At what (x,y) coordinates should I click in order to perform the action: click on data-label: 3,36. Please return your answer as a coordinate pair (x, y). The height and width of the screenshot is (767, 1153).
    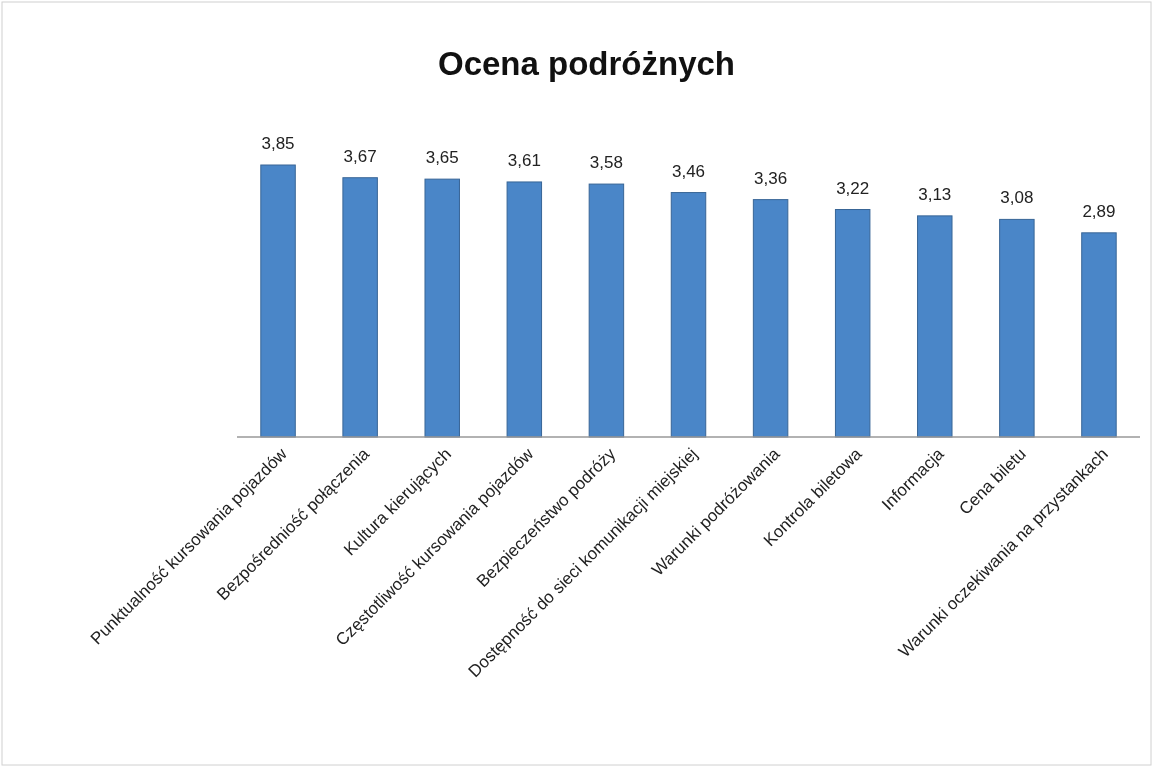
    Looking at the image, I should click on (771, 178).